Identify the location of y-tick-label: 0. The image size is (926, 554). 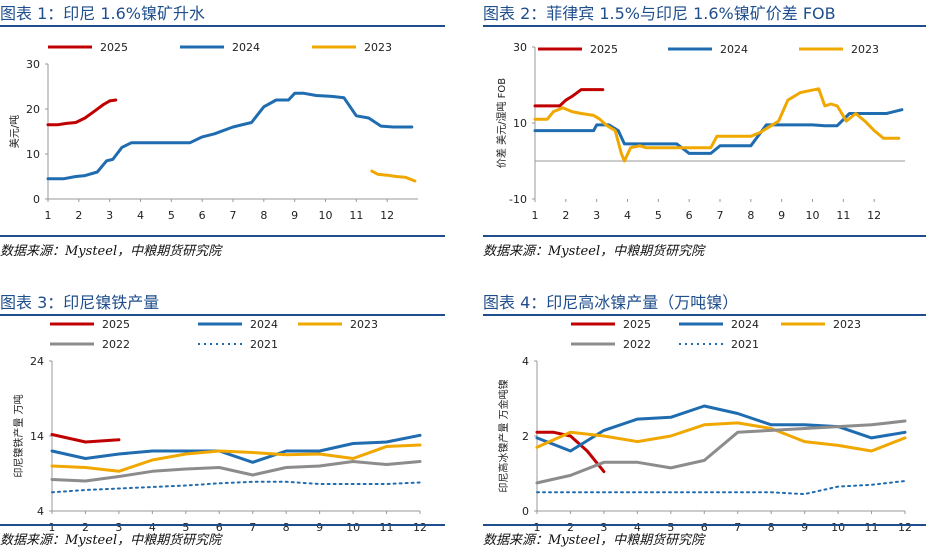
(525, 511).